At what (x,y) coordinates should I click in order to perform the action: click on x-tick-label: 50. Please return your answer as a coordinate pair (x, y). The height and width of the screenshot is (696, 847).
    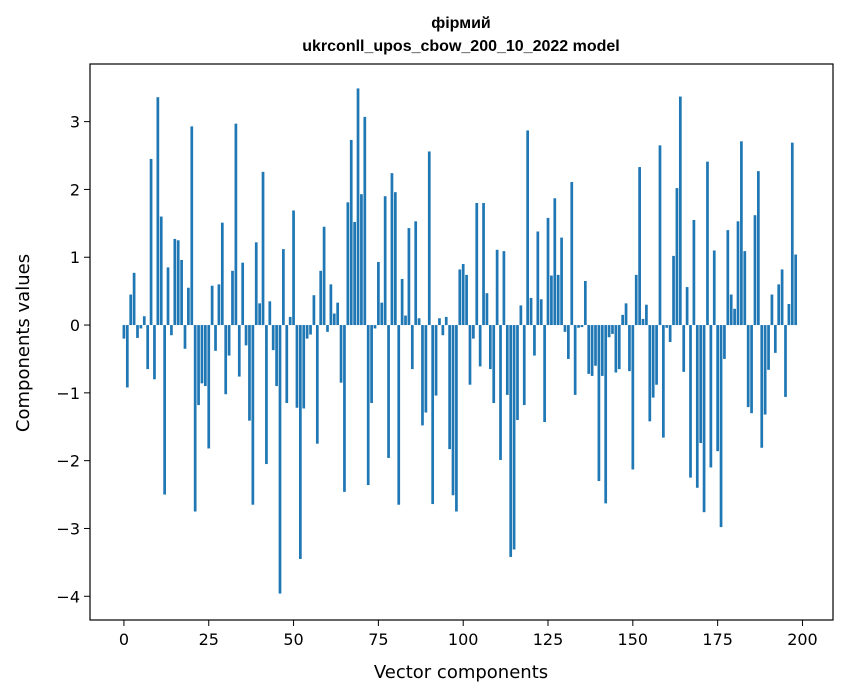
    Looking at the image, I should click on (293, 639).